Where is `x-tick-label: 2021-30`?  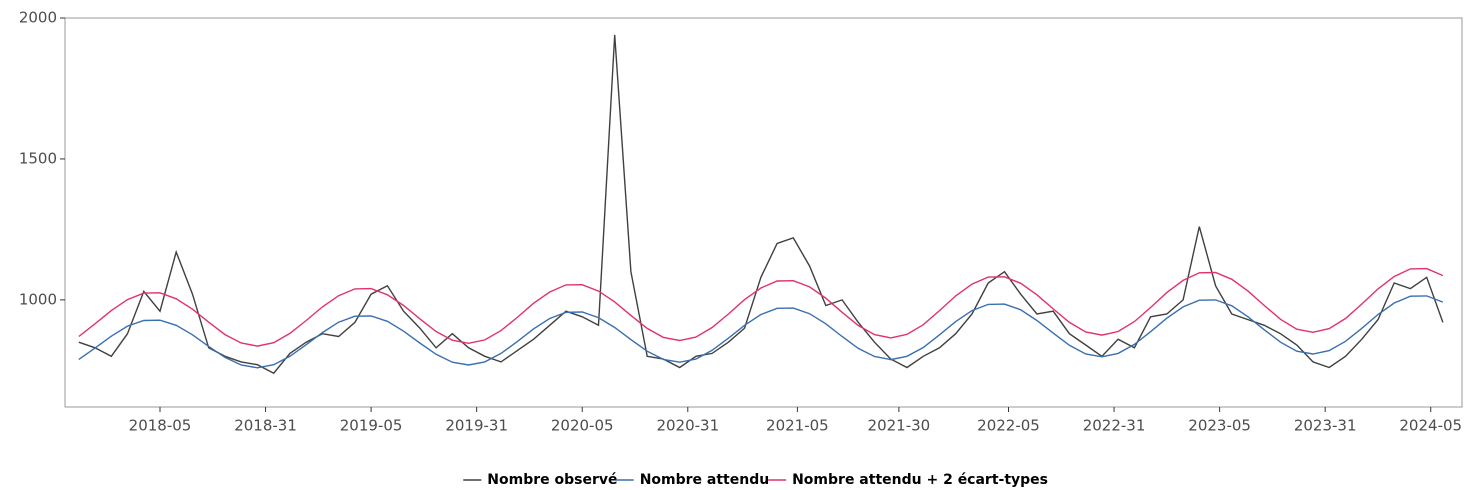 x-tick-label: 2021-30 is located at coordinates (899, 426).